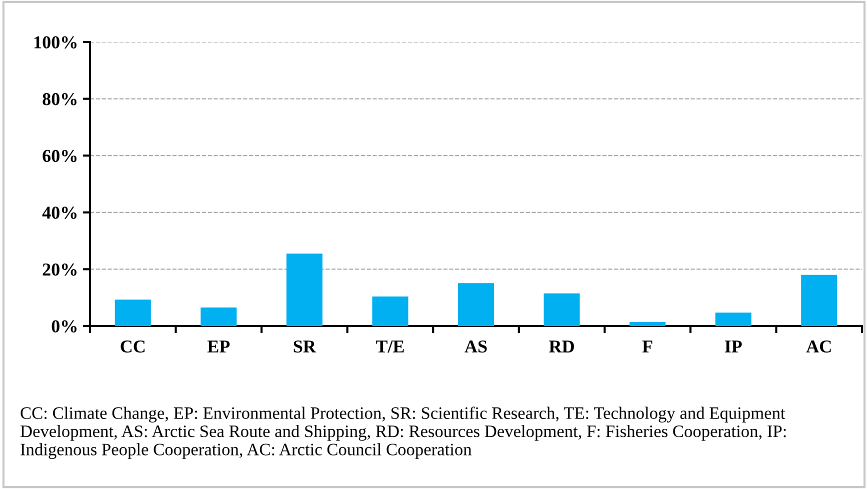 The height and width of the screenshot is (489, 868). Describe the element at coordinates (59, 99) in the screenshot. I see `y-tick-label: 80%` at that location.